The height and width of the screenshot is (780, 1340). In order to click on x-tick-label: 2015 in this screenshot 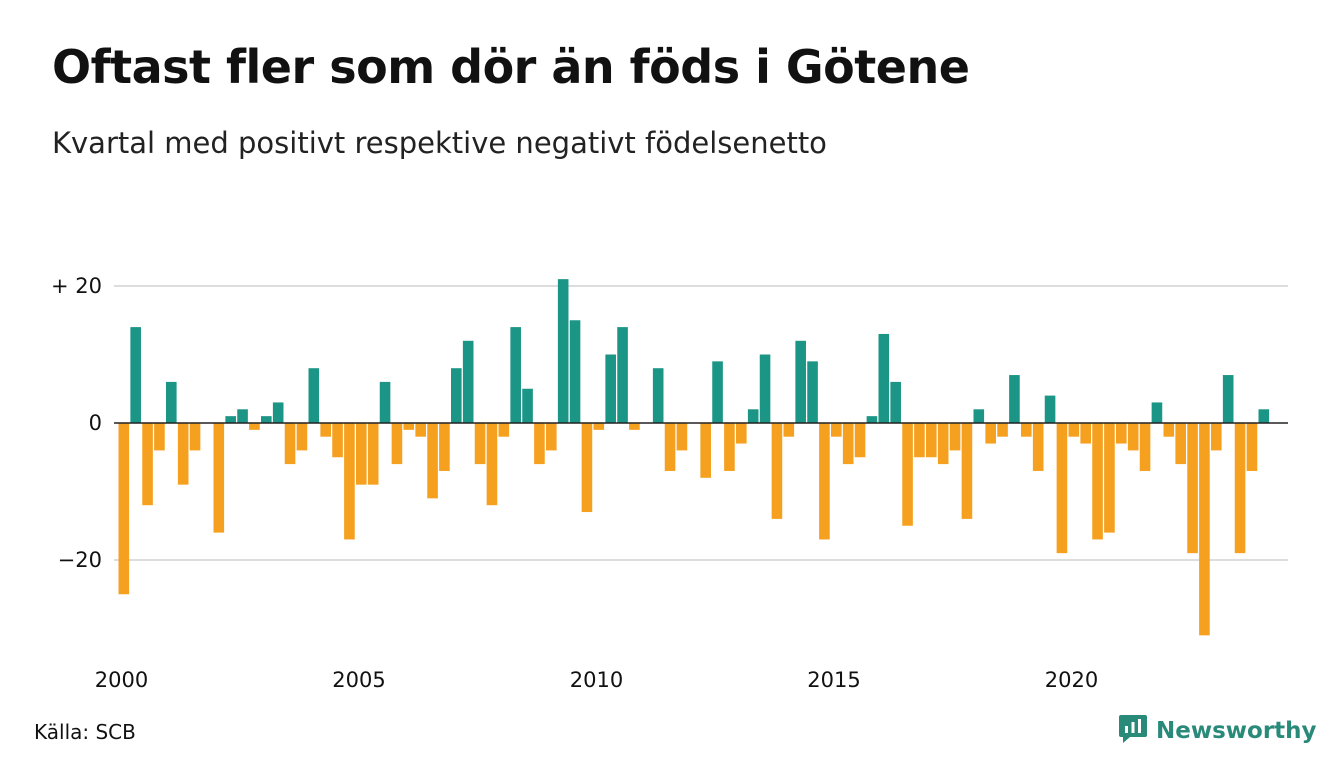, I will do `click(833, 680)`.